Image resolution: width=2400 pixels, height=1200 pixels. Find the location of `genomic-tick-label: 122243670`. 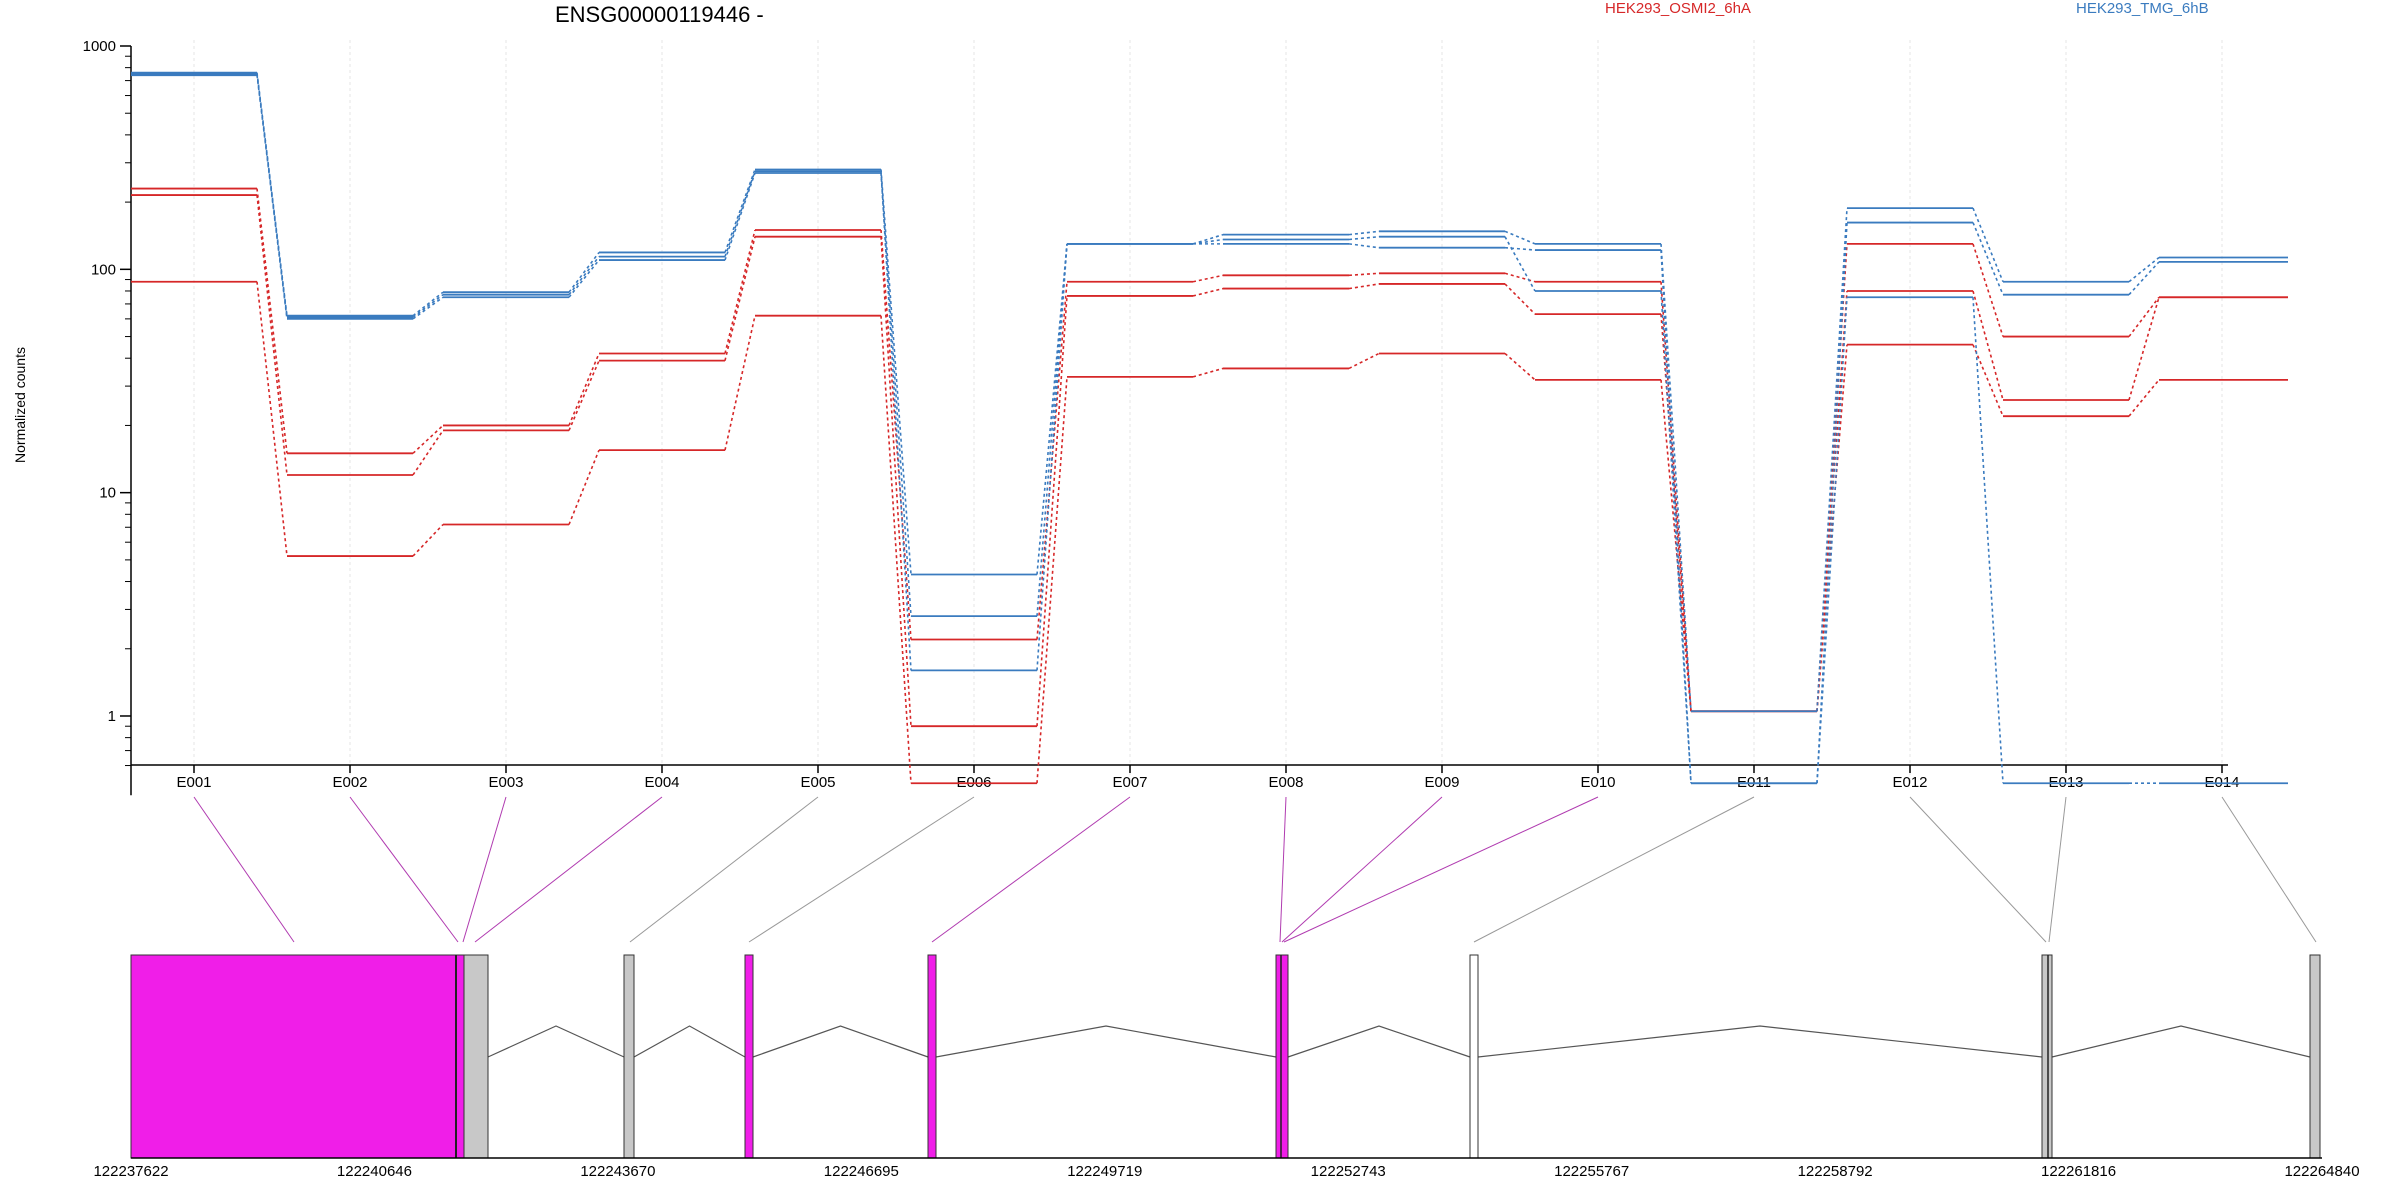

genomic-tick-label: 122243670 is located at coordinates (617, 1171).